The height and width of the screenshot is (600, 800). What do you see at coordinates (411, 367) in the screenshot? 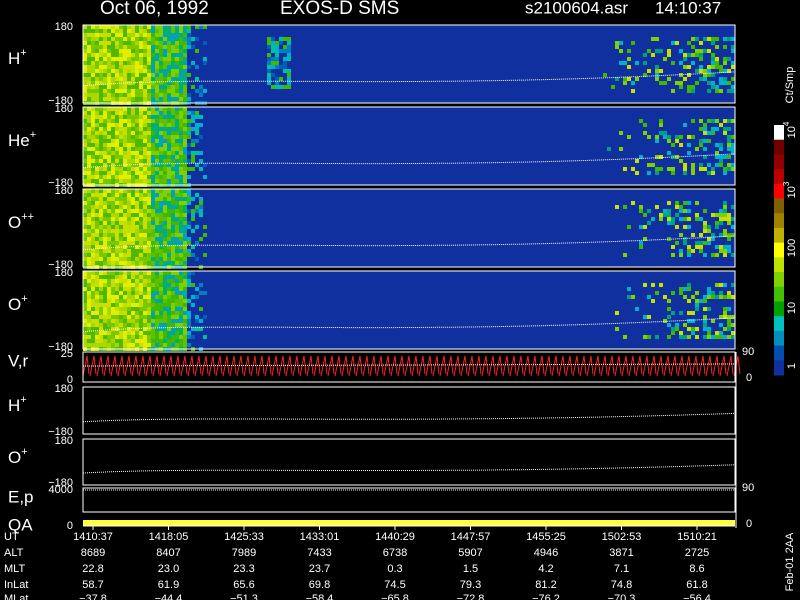
I see `line-panel` at bounding box center [411, 367].